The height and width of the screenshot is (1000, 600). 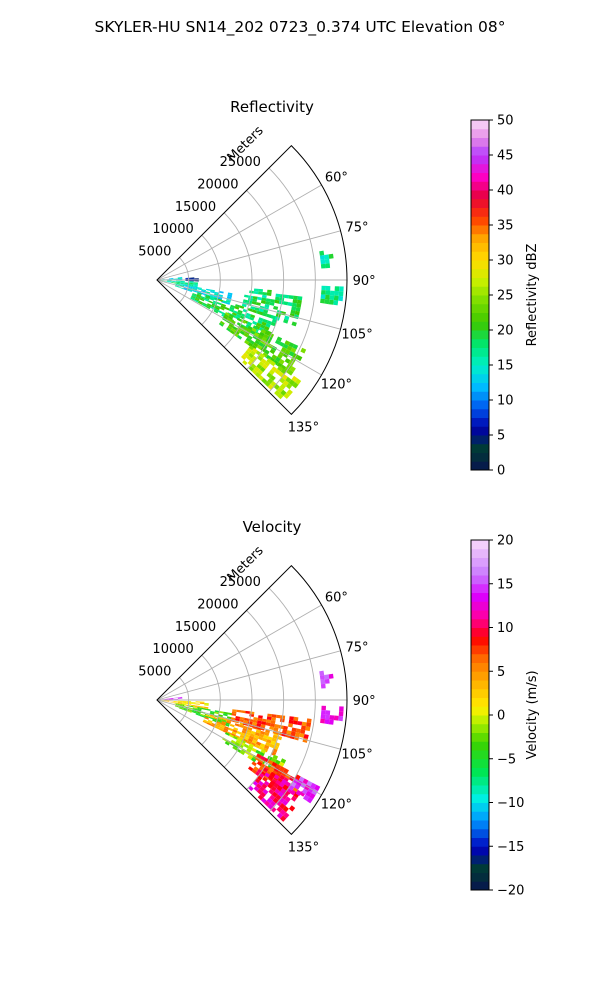 What do you see at coordinates (501, 436) in the screenshot?
I see `colorbar-tick-label: 5` at bounding box center [501, 436].